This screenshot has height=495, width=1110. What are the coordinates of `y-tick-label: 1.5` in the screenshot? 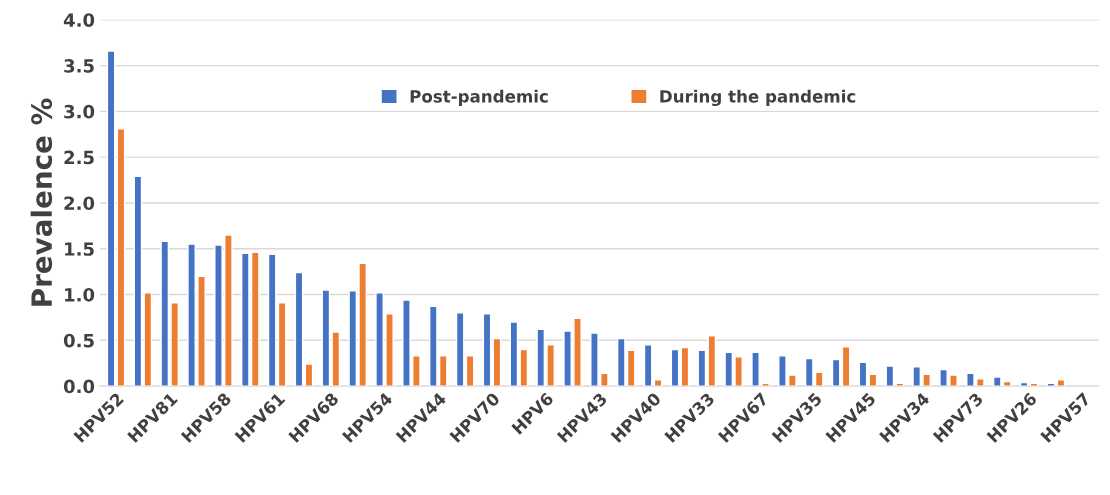 It's located at (79, 249).